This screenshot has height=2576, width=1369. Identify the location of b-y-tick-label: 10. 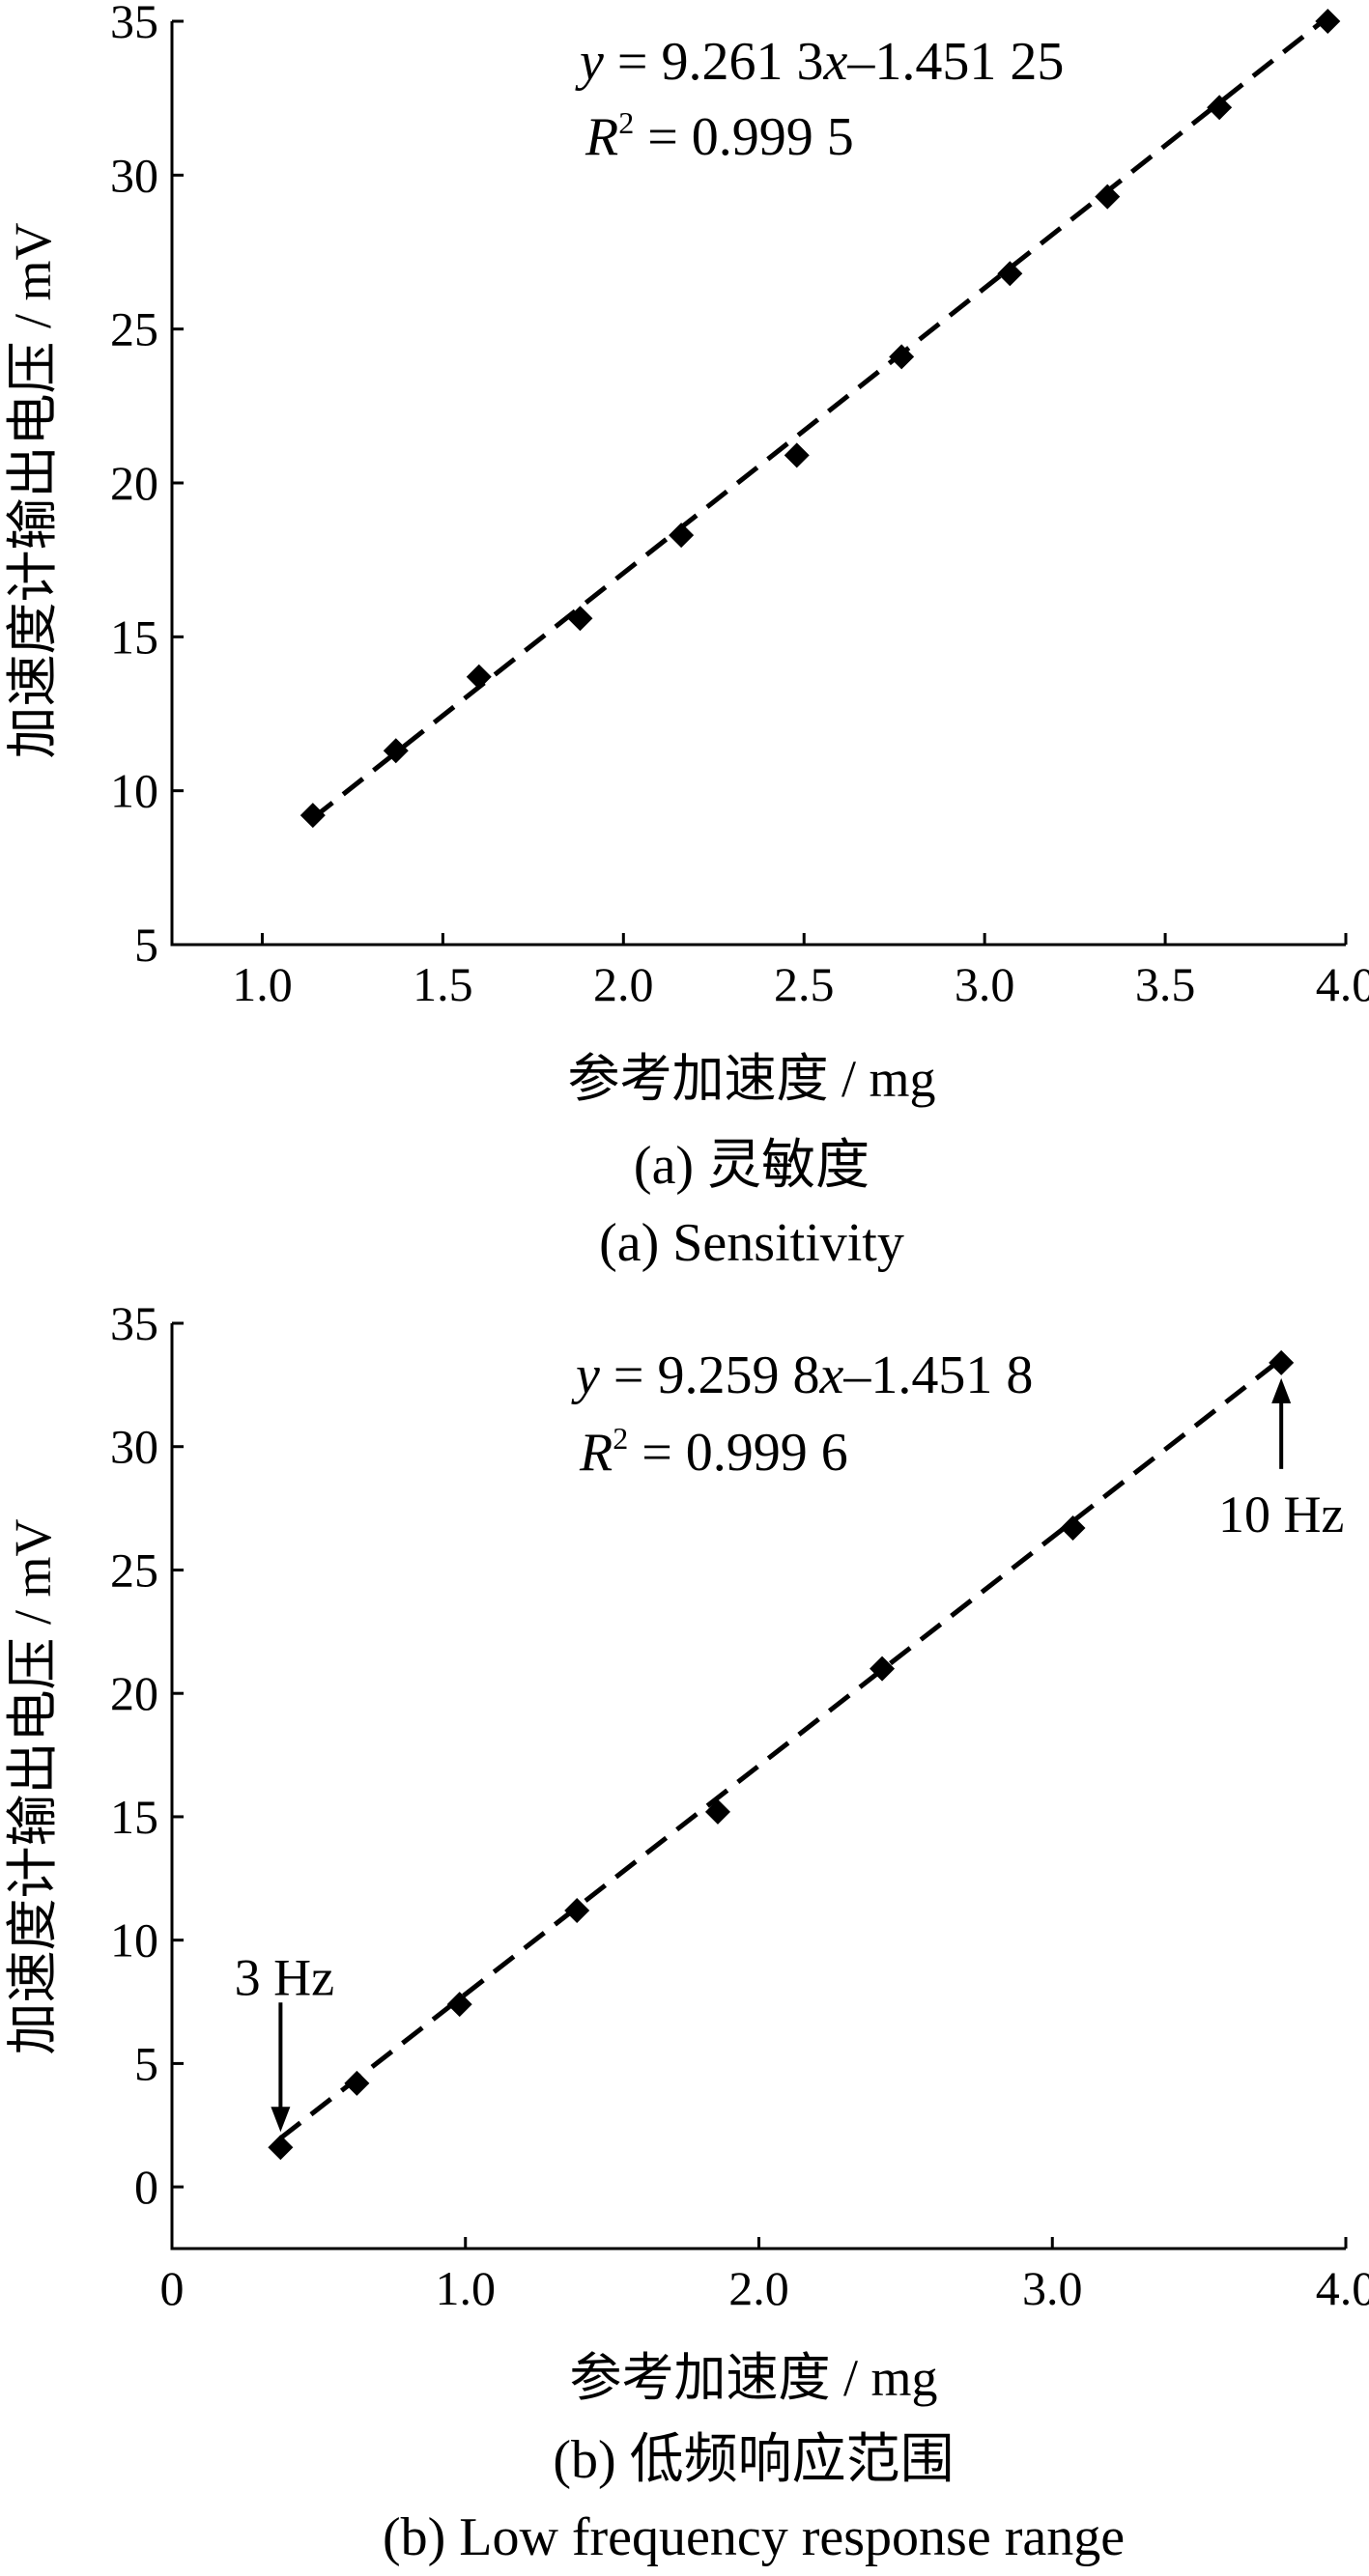
(134, 1940).